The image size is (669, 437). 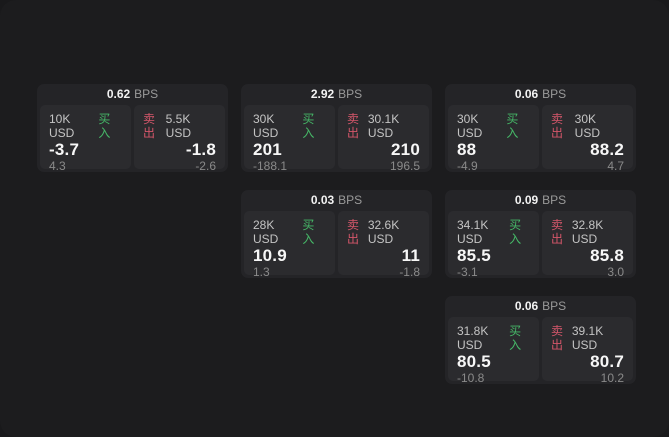 What do you see at coordinates (336, 200) in the screenshot?
I see `spread-header: 0.03 BPS` at bounding box center [336, 200].